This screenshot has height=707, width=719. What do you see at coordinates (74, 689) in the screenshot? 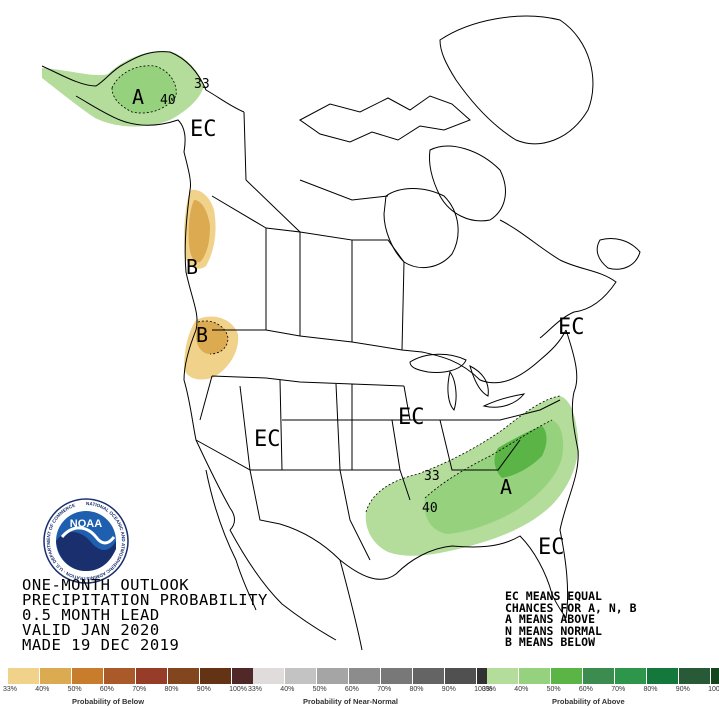
I see `legend-below-tick-3: 50%` at bounding box center [74, 689].